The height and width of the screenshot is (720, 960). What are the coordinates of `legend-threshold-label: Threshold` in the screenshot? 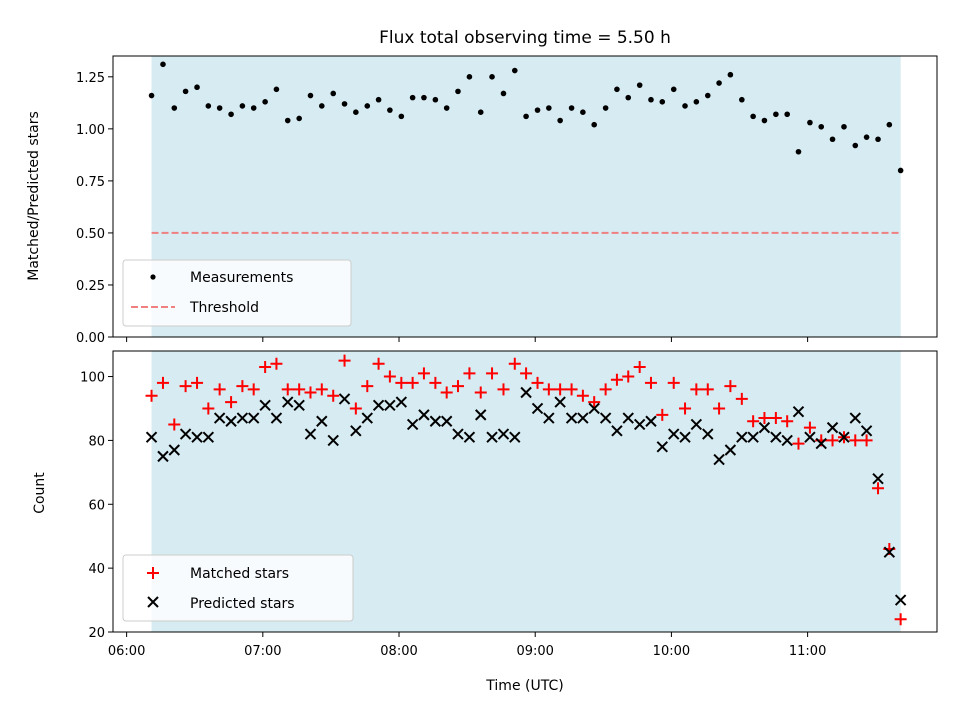 It's located at (224, 308).